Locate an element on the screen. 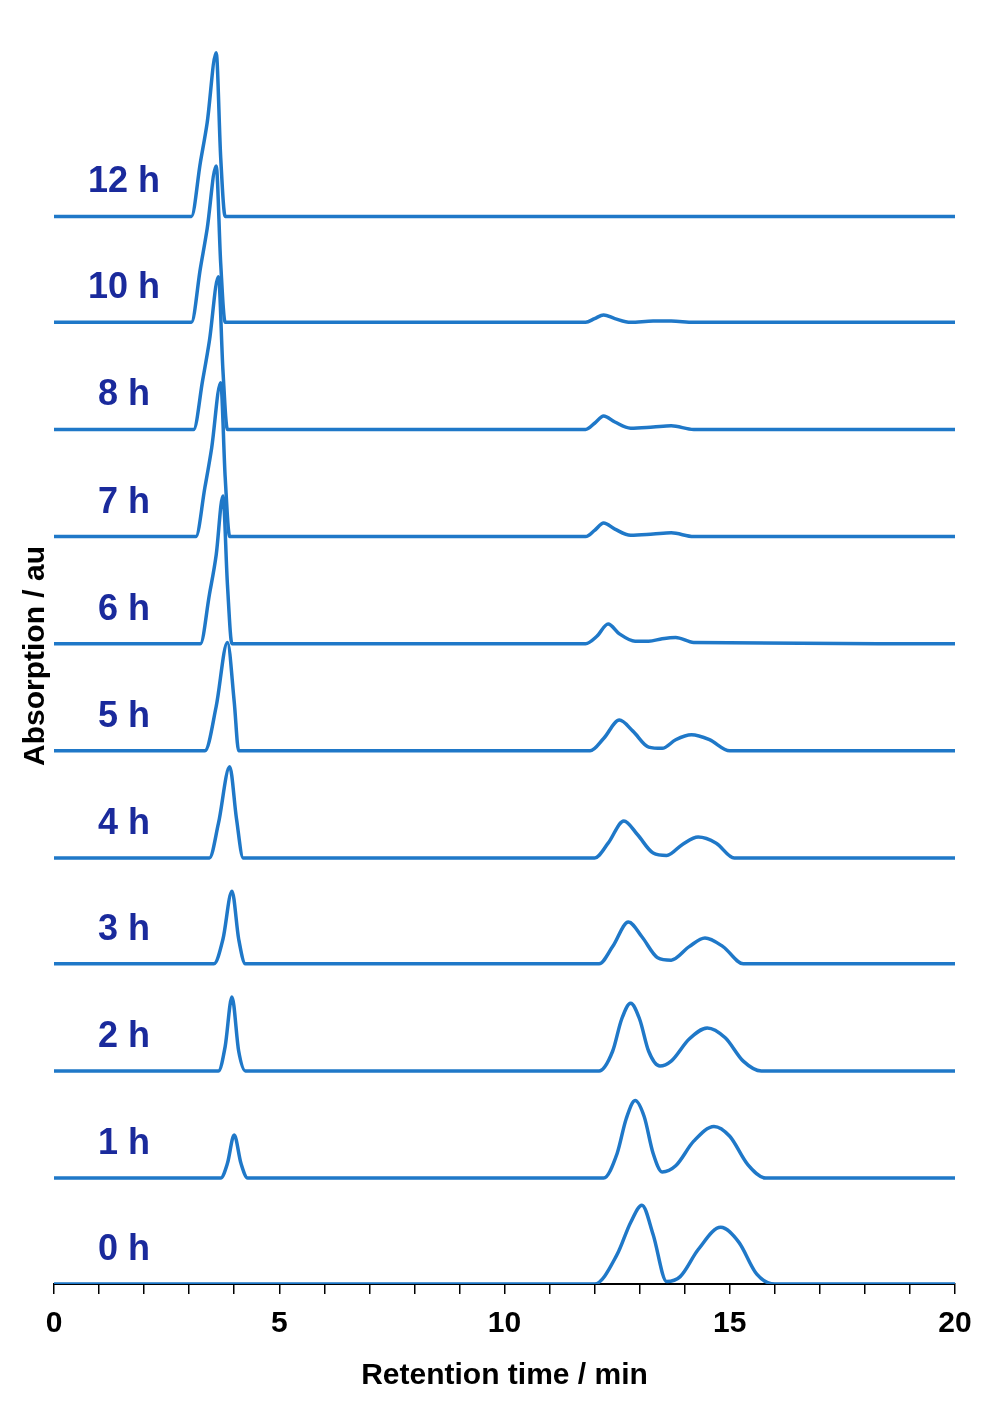 The height and width of the screenshot is (1416, 993). series-label: 2 h is located at coordinates (124, 1034).